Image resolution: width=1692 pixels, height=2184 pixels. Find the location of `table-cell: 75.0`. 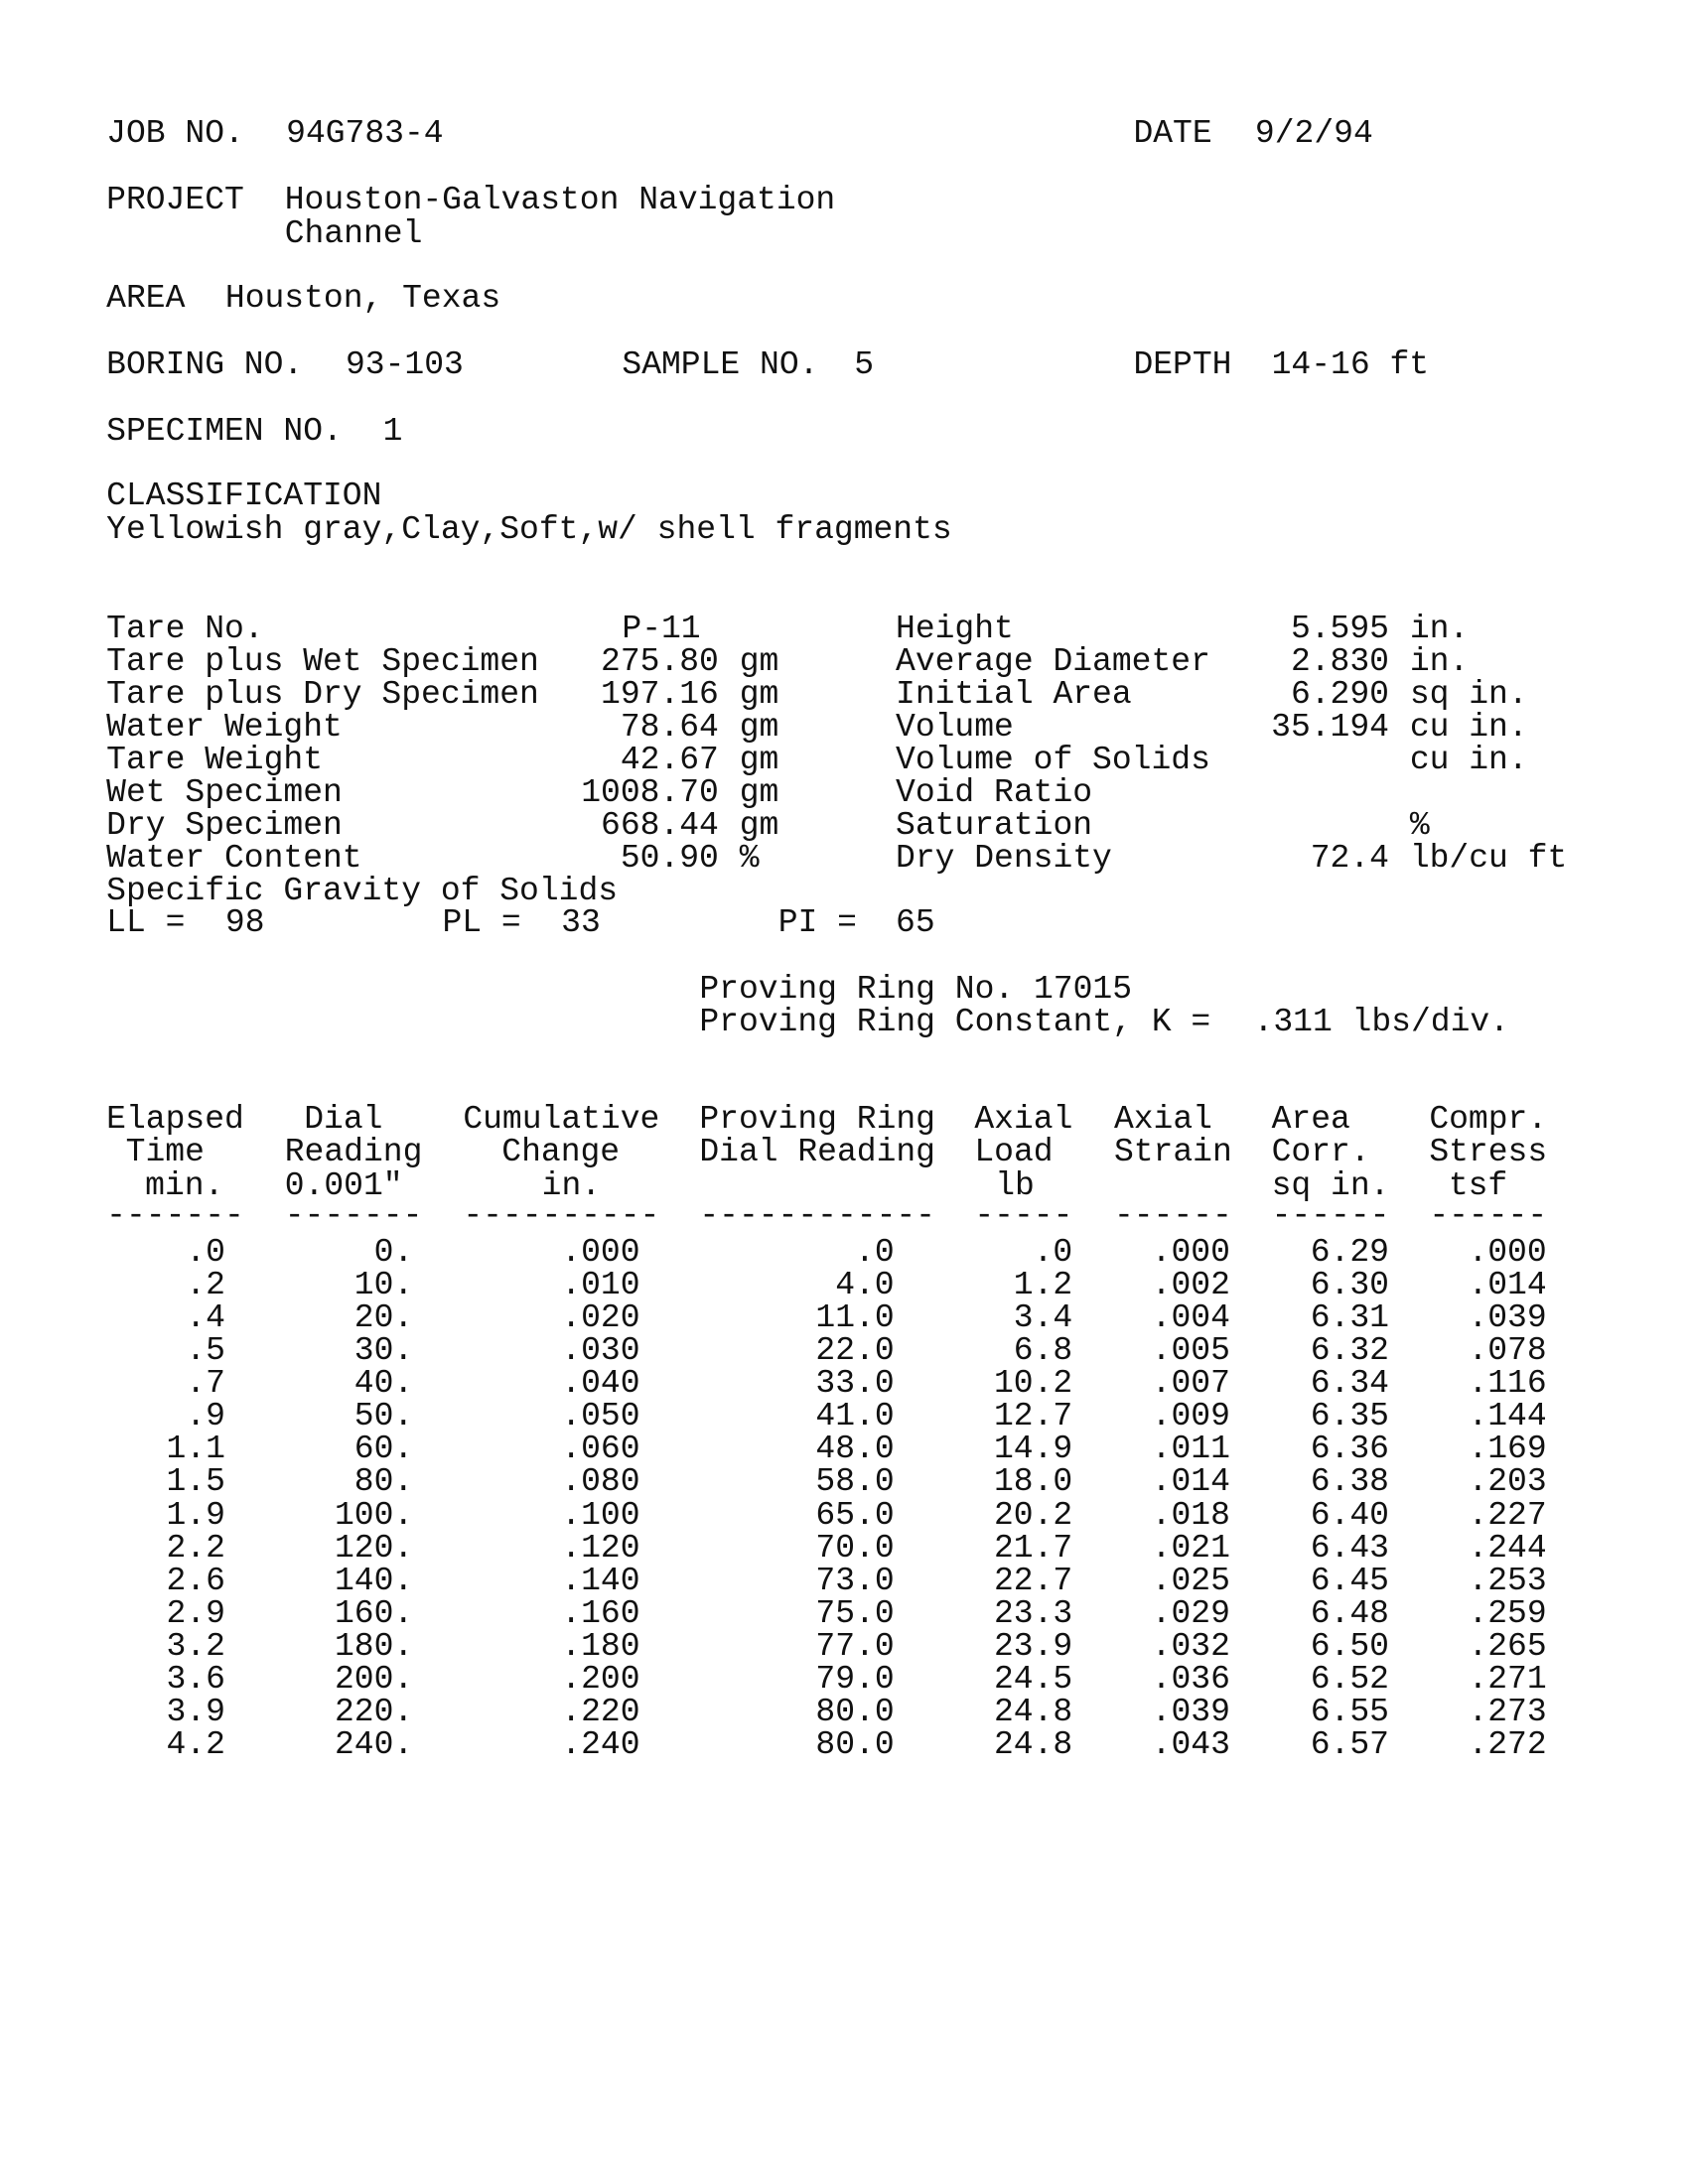

table-cell: 75.0 is located at coordinates (855, 1613).